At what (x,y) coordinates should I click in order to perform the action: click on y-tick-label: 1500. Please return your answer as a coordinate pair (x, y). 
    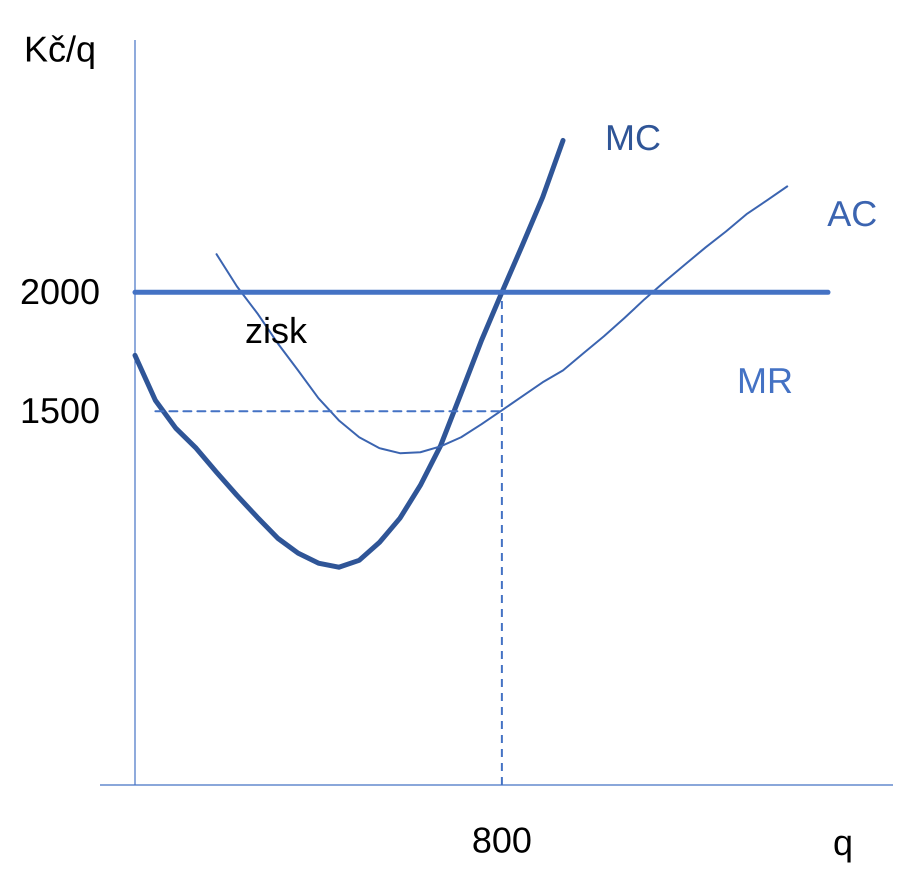
    Looking at the image, I should click on (60, 410).